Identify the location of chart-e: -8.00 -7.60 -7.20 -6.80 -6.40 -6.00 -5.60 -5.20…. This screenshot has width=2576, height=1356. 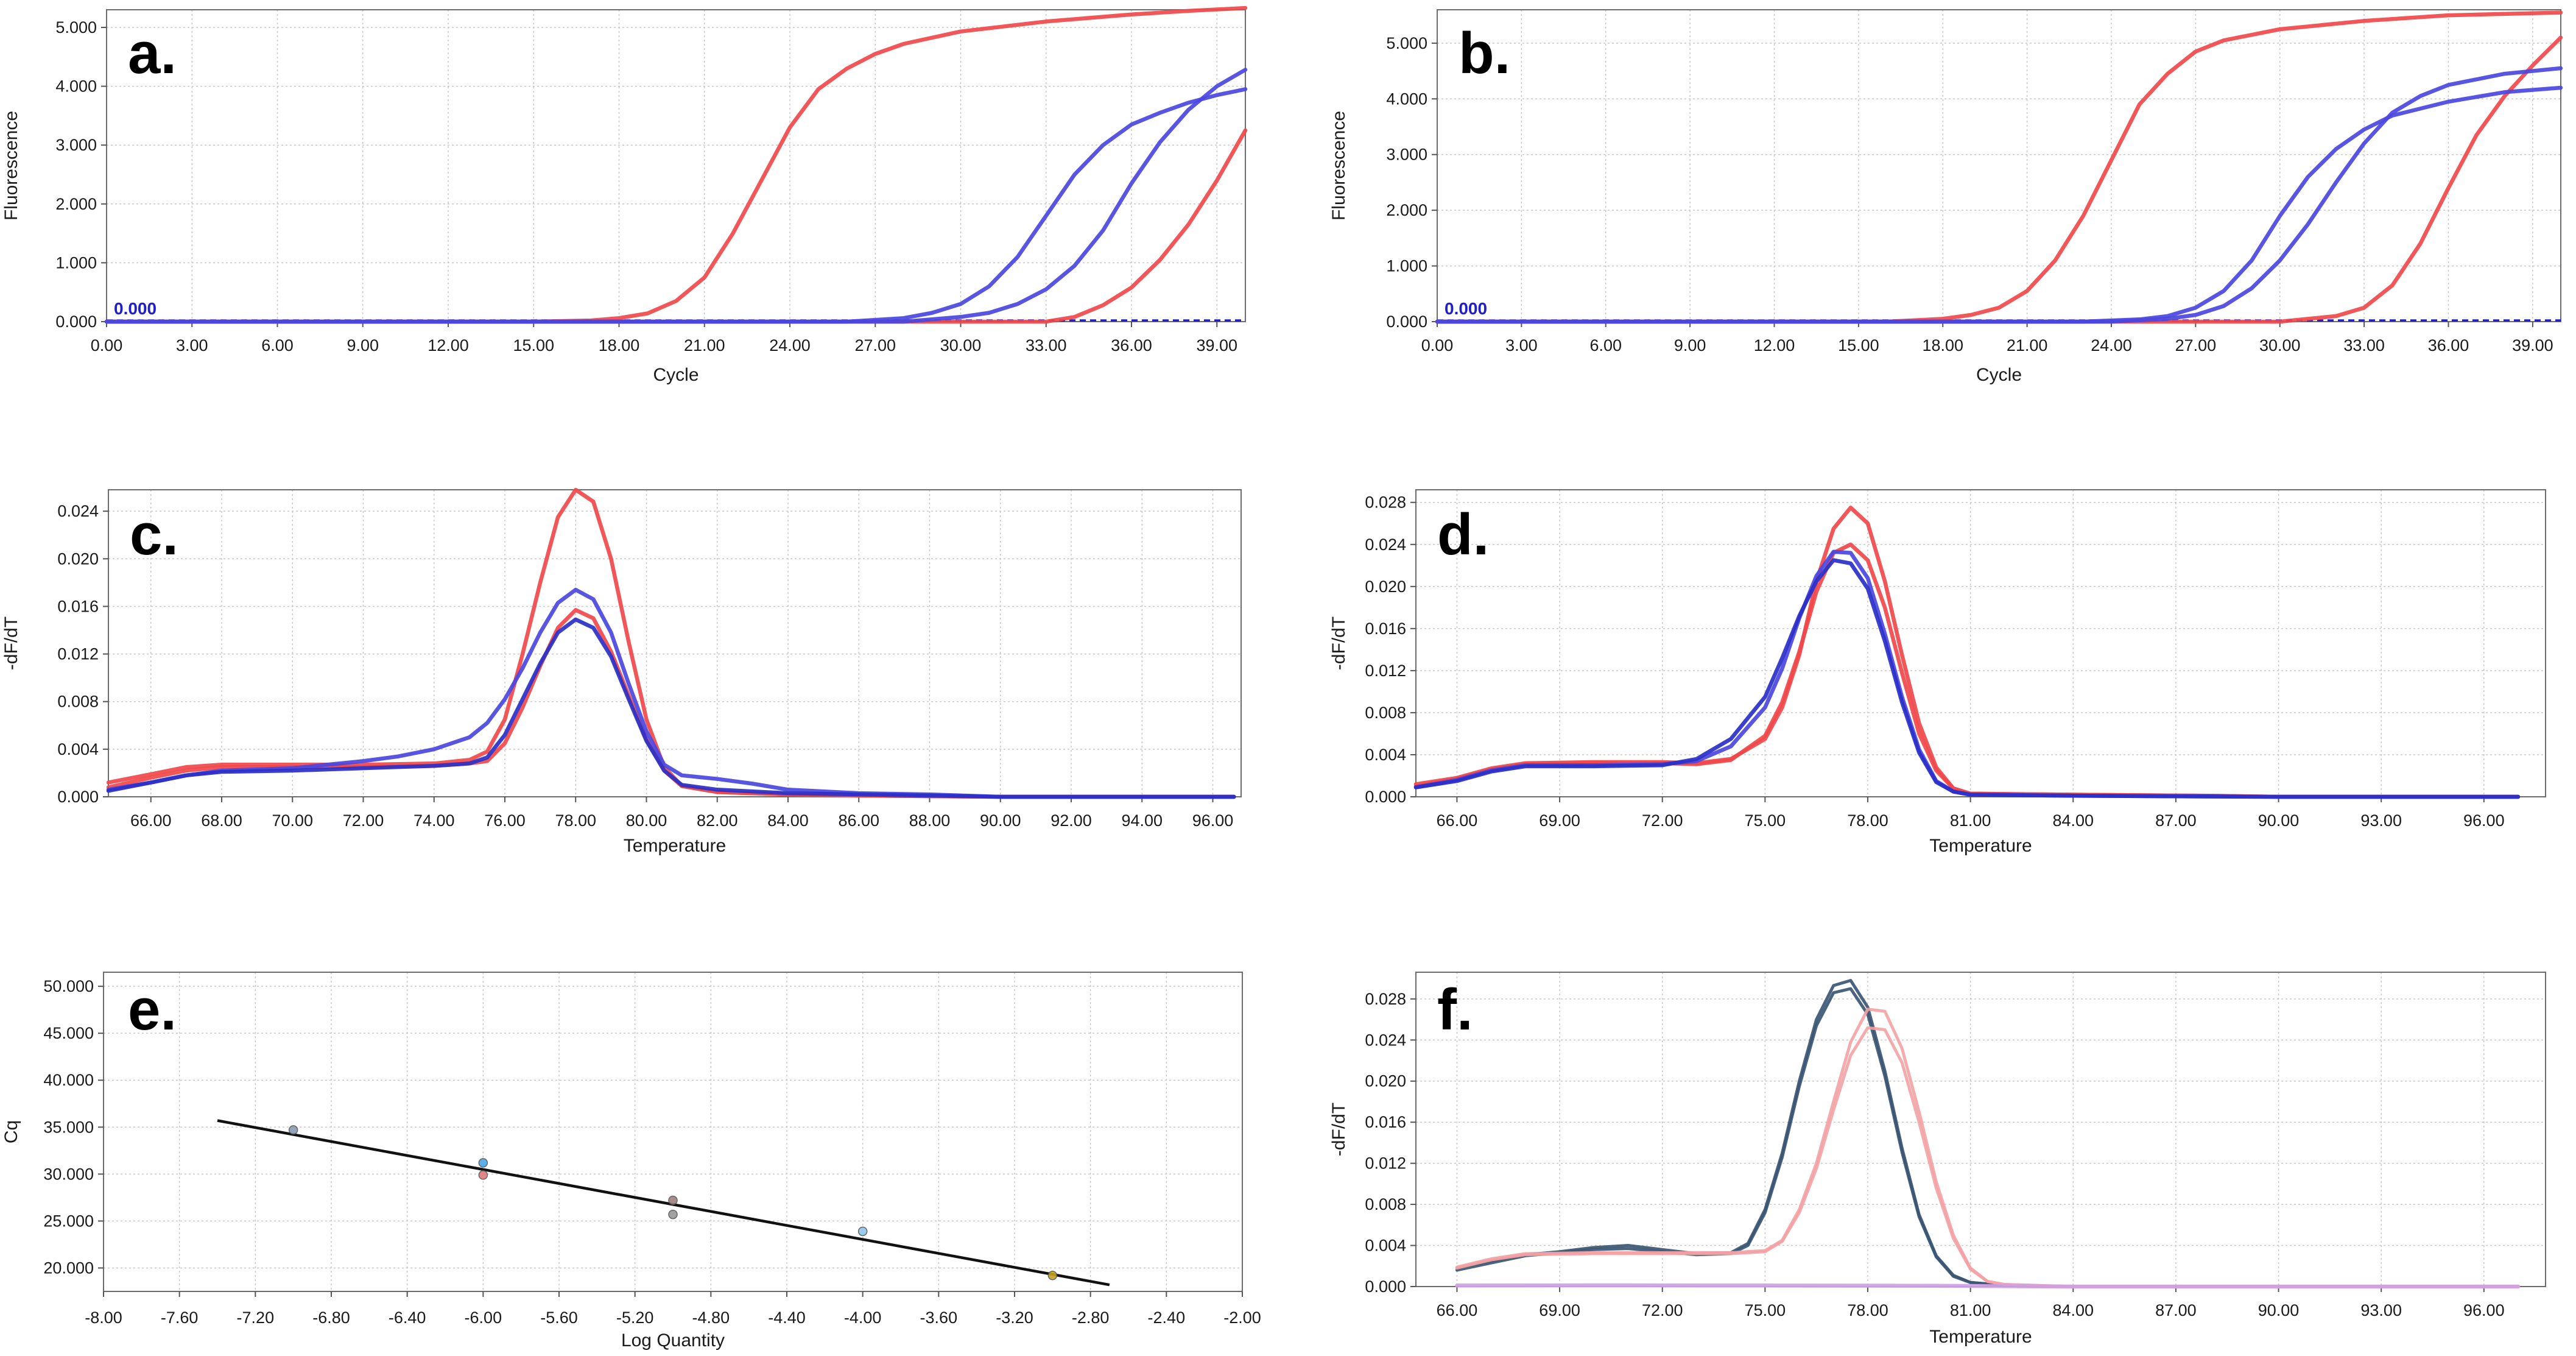
(631, 1161).